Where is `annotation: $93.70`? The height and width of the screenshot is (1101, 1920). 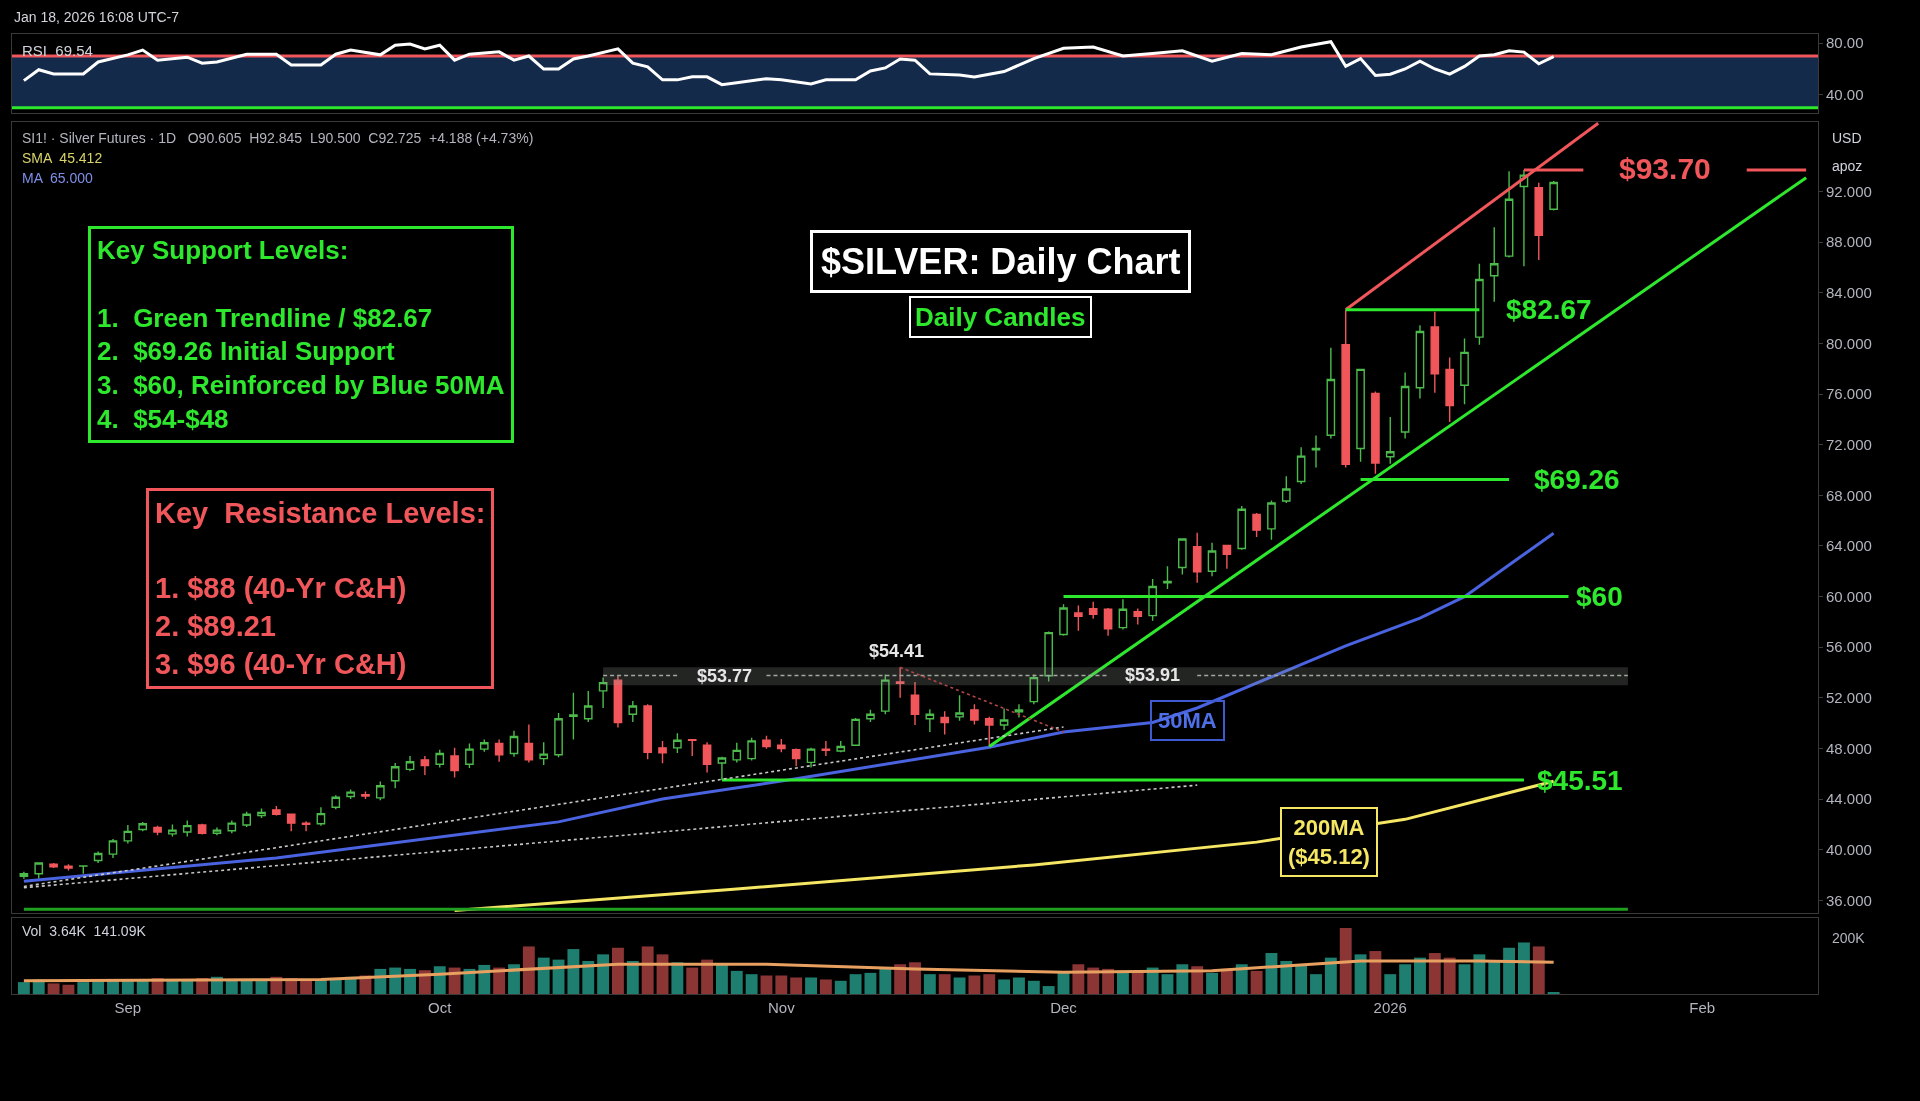
annotation: $93.70 is located at coordinates (1665, 168).